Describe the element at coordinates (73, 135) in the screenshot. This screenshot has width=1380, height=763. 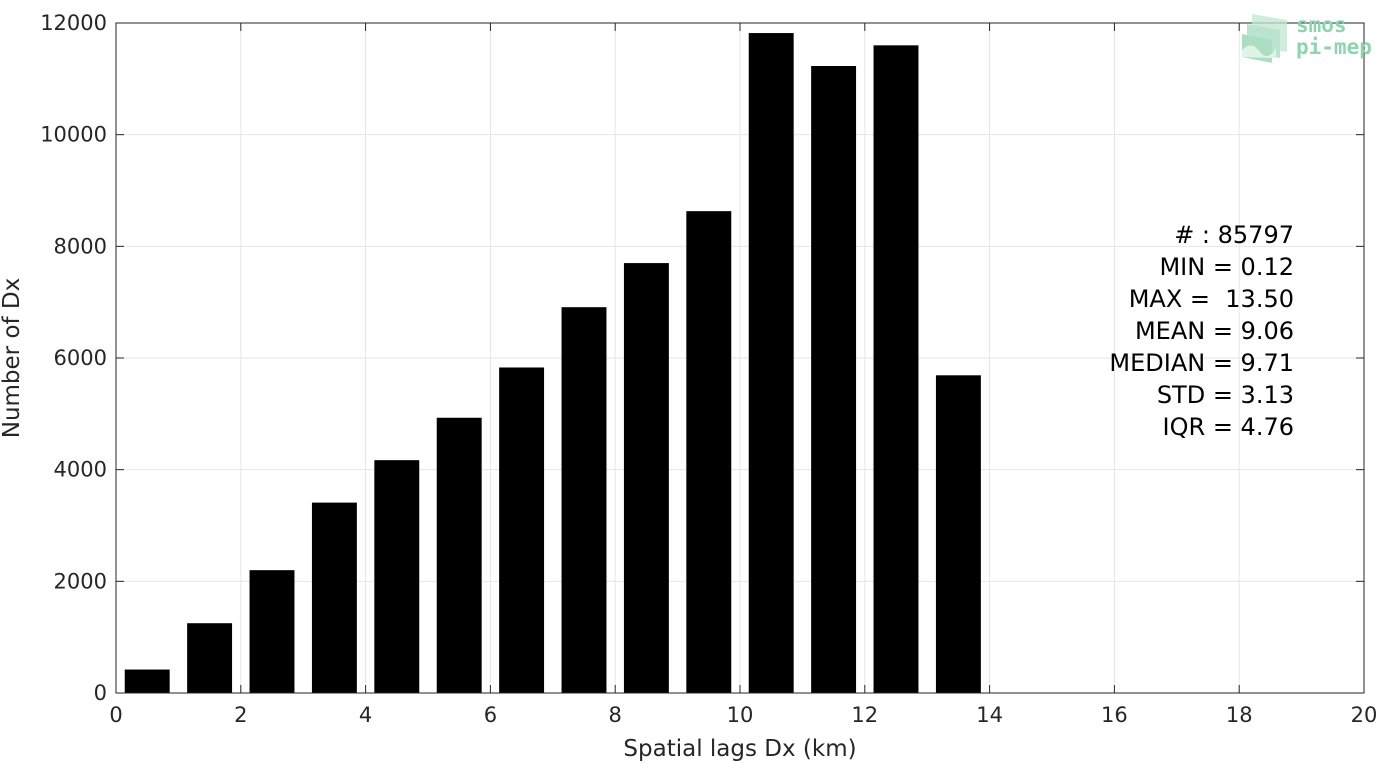
I see `y-tick-label: 10000` at that location.